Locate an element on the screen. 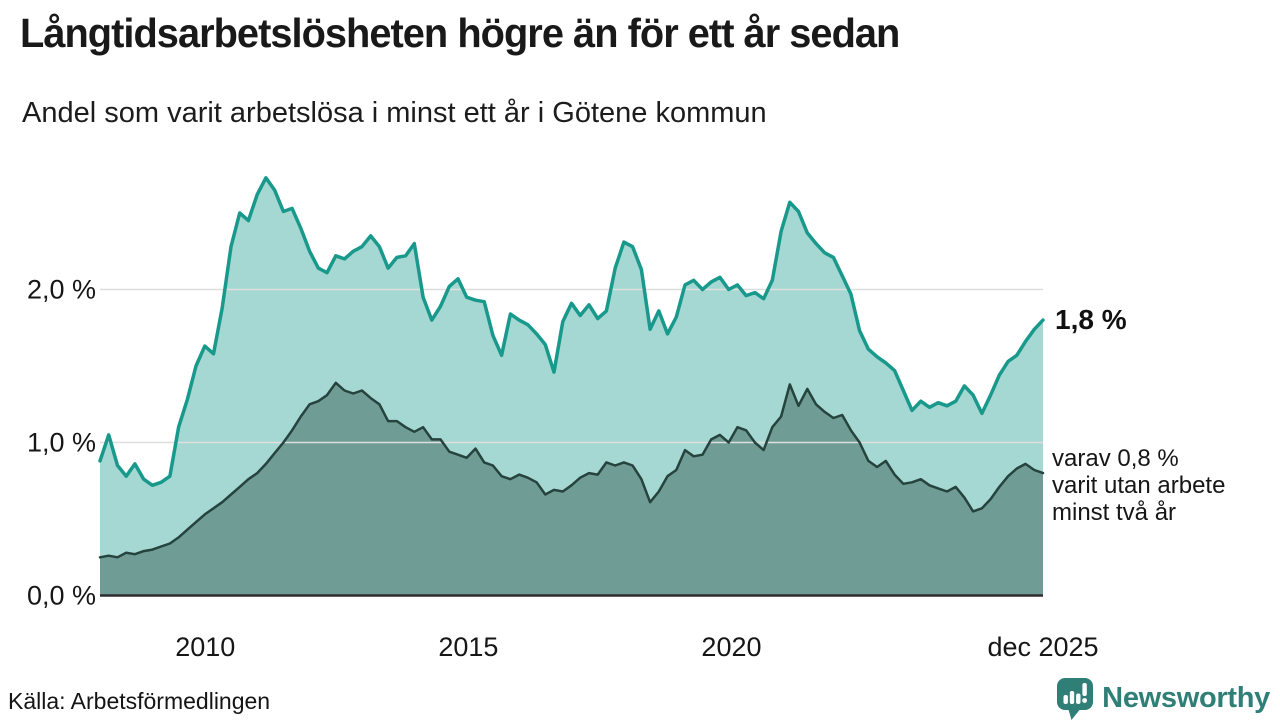 The image size is (1280, 720). newsworthy-wordmark: Newsworthy is located at coordinates (1186, 698).